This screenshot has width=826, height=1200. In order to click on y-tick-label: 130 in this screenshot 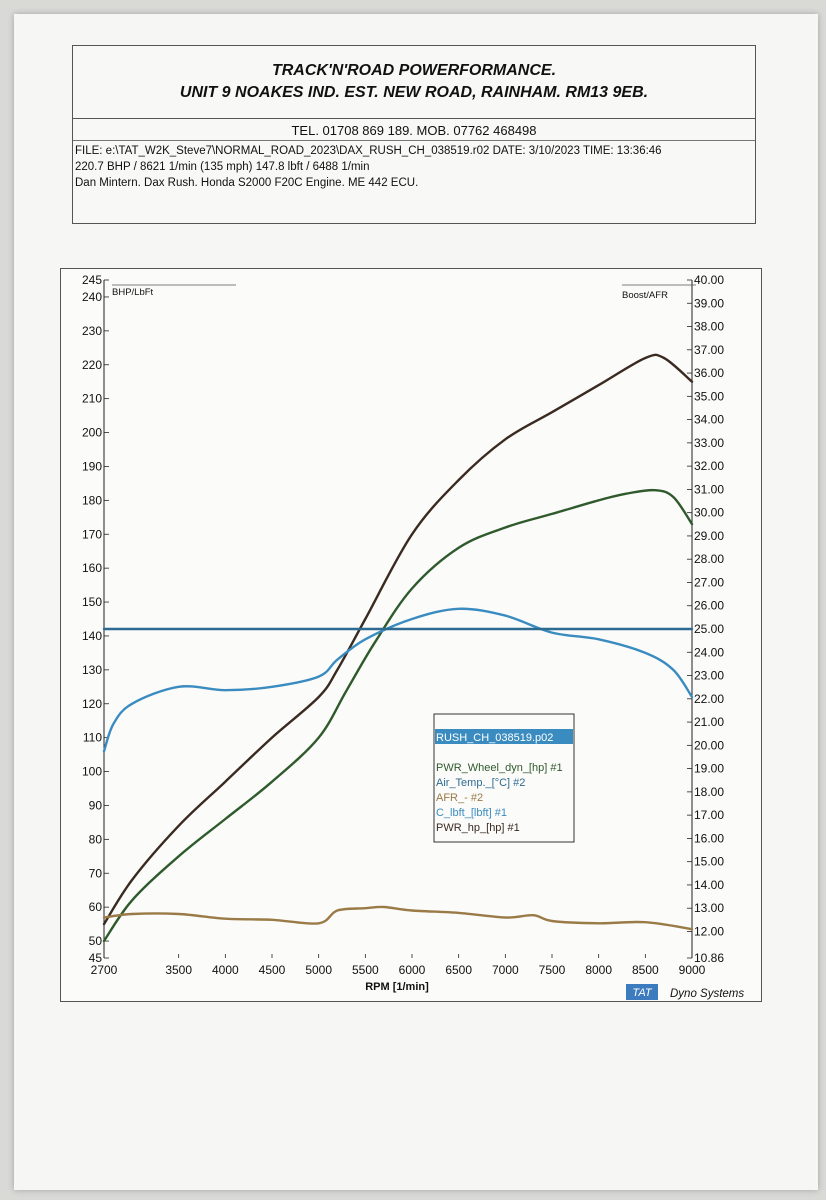, I will do `click(92, 670)`.